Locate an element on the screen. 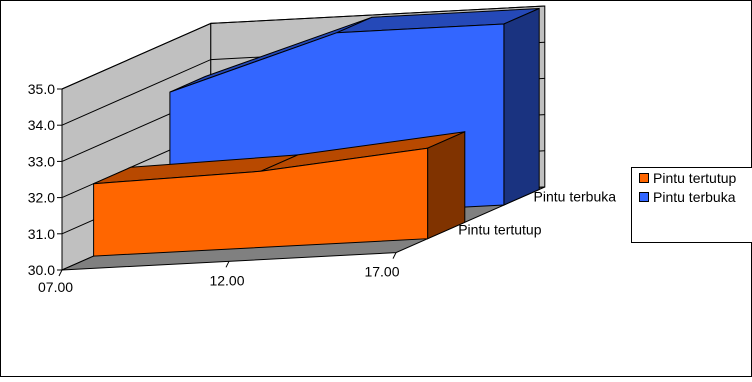  x-tick-label: 07.00 is located at coordinates (55, 287).